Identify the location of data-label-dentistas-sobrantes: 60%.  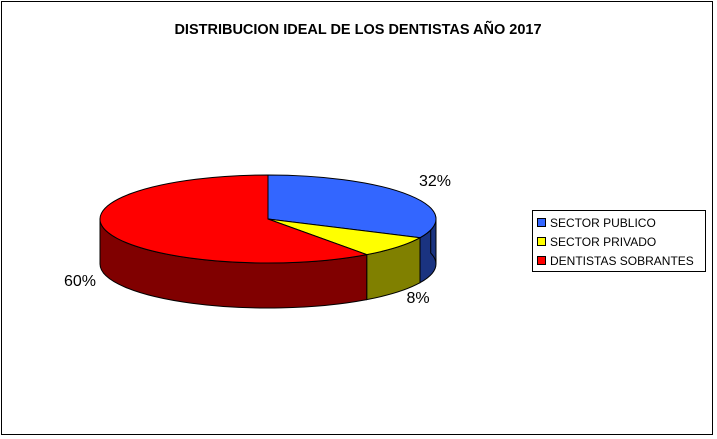
(80, 281).